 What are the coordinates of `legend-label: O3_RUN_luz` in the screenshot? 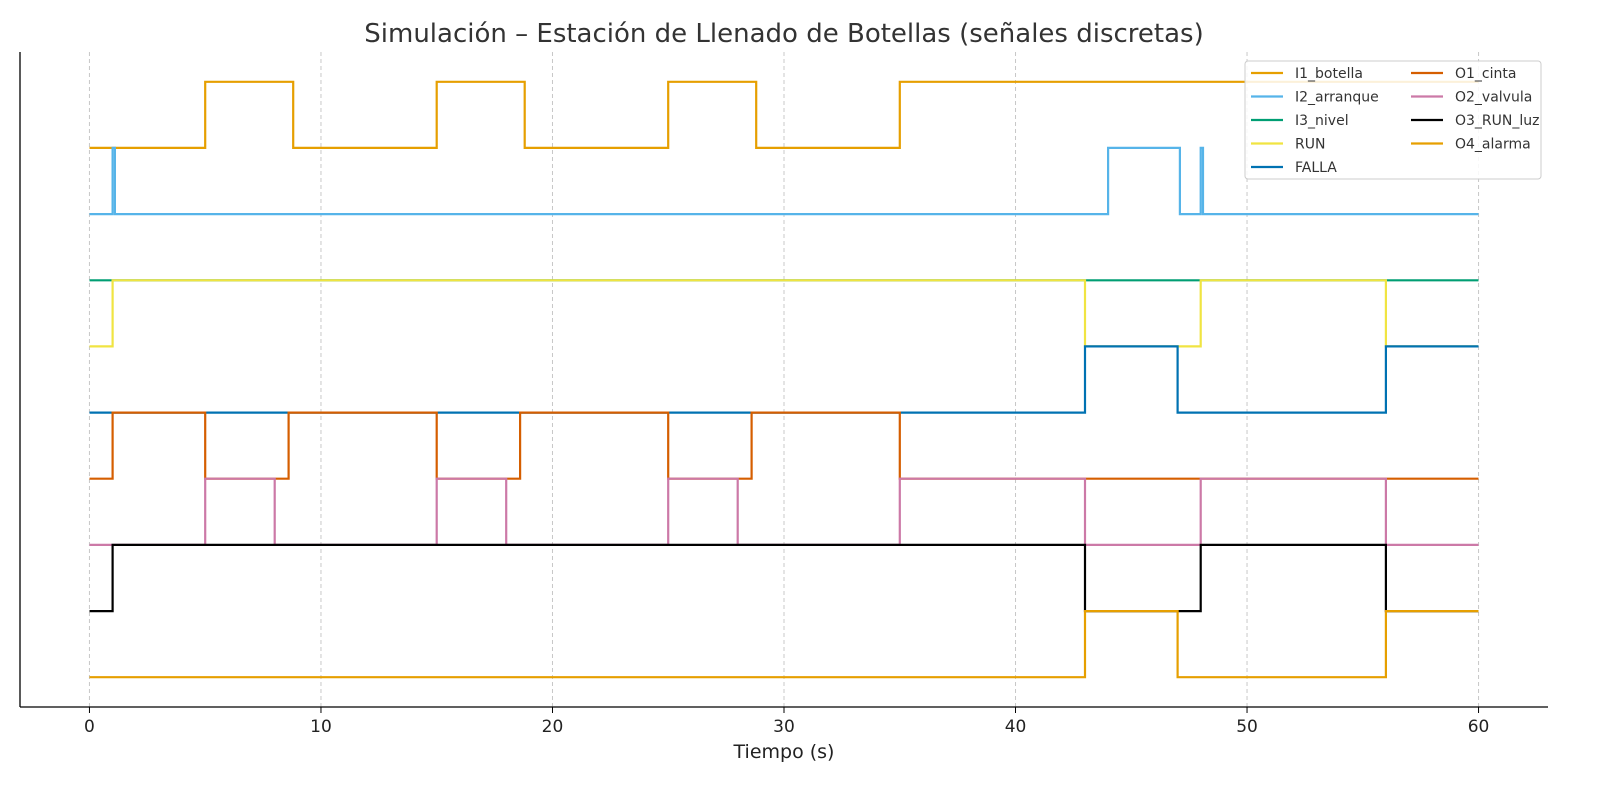 It's located at (1497, 121).